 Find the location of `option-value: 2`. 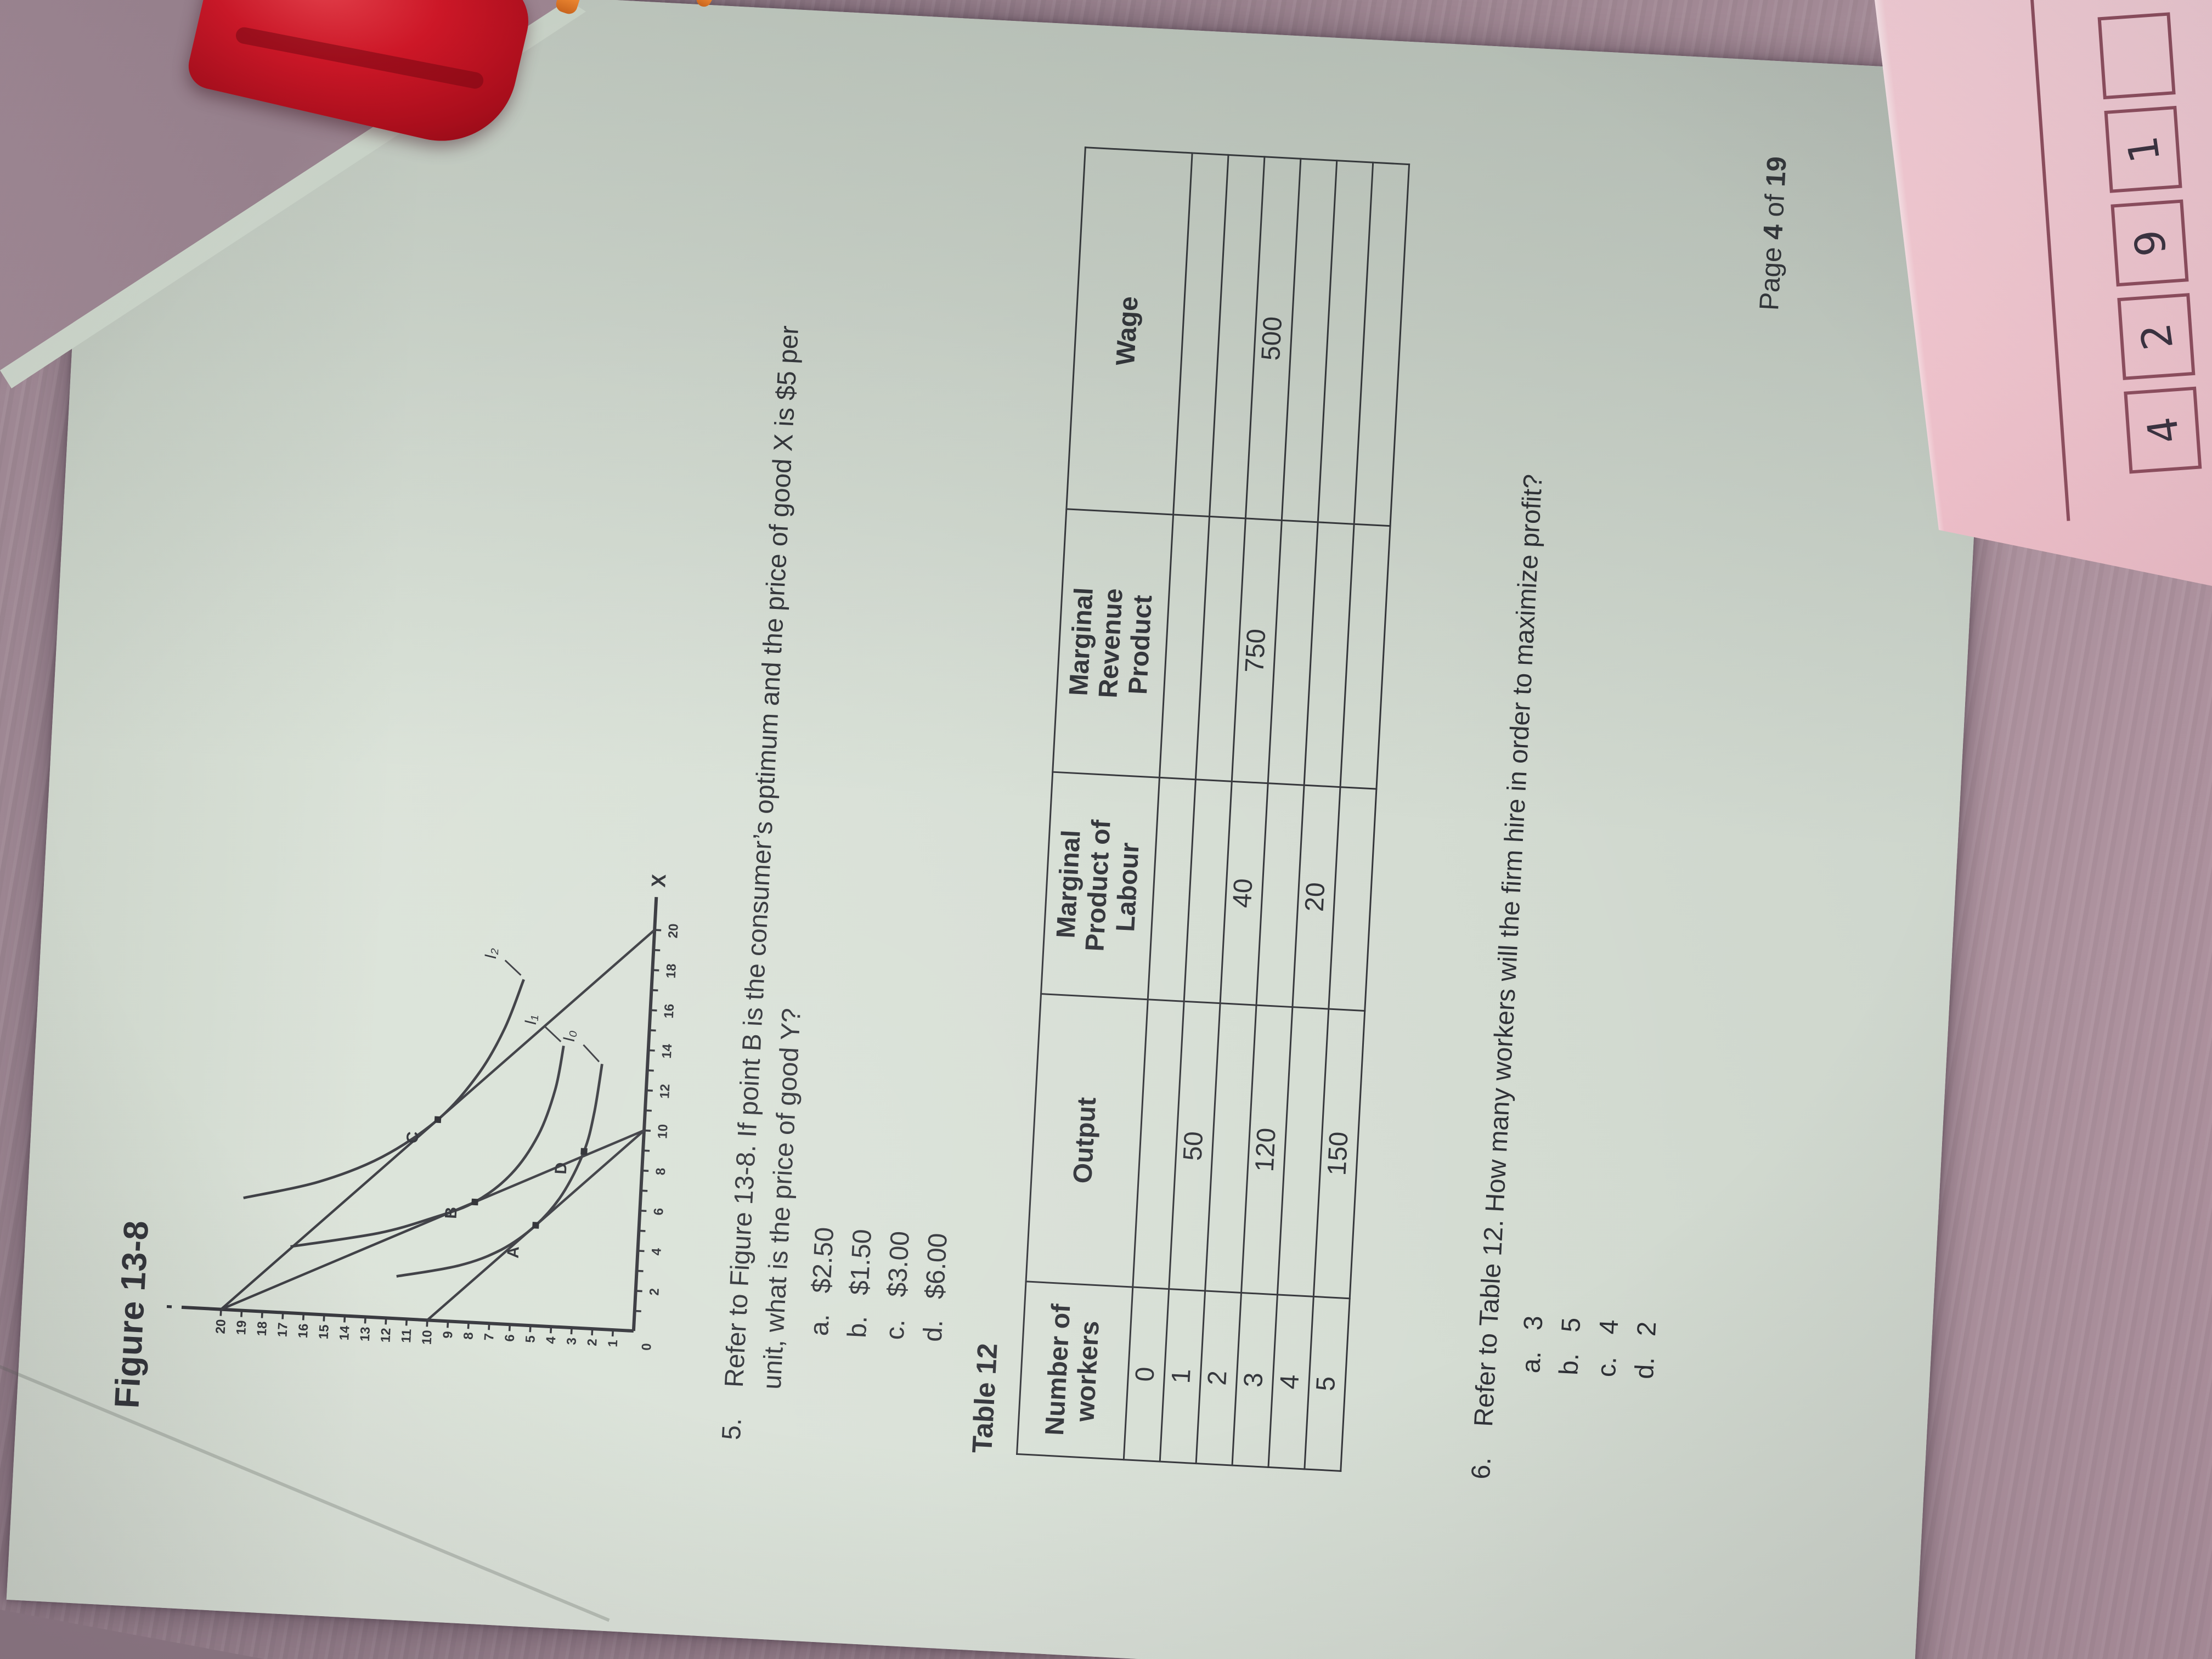

option-value: 2 is located at coordinates (1648, 1329).